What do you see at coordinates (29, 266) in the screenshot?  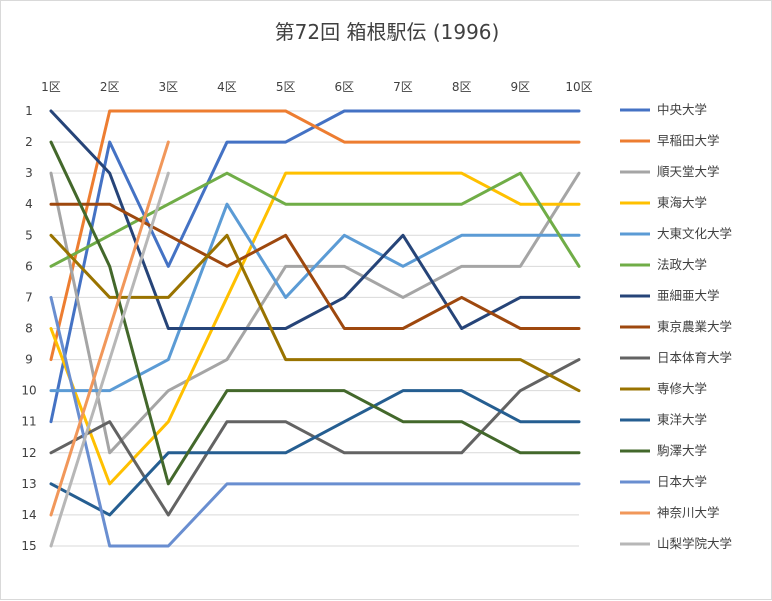 I see `y-tick-label: 6` at bounding box center [29, 266].